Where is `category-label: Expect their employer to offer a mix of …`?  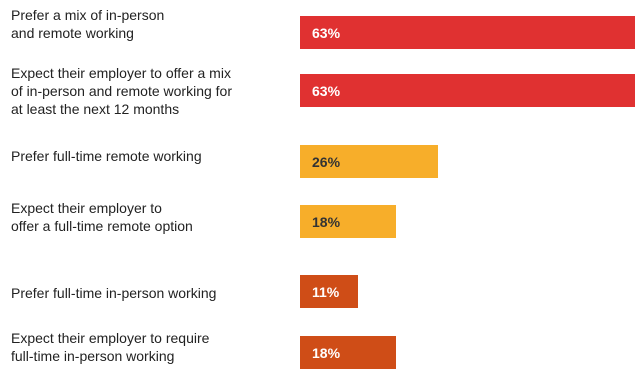
category-label: Expect their employer to offer a mix of … is located at coordinates (121, 91).